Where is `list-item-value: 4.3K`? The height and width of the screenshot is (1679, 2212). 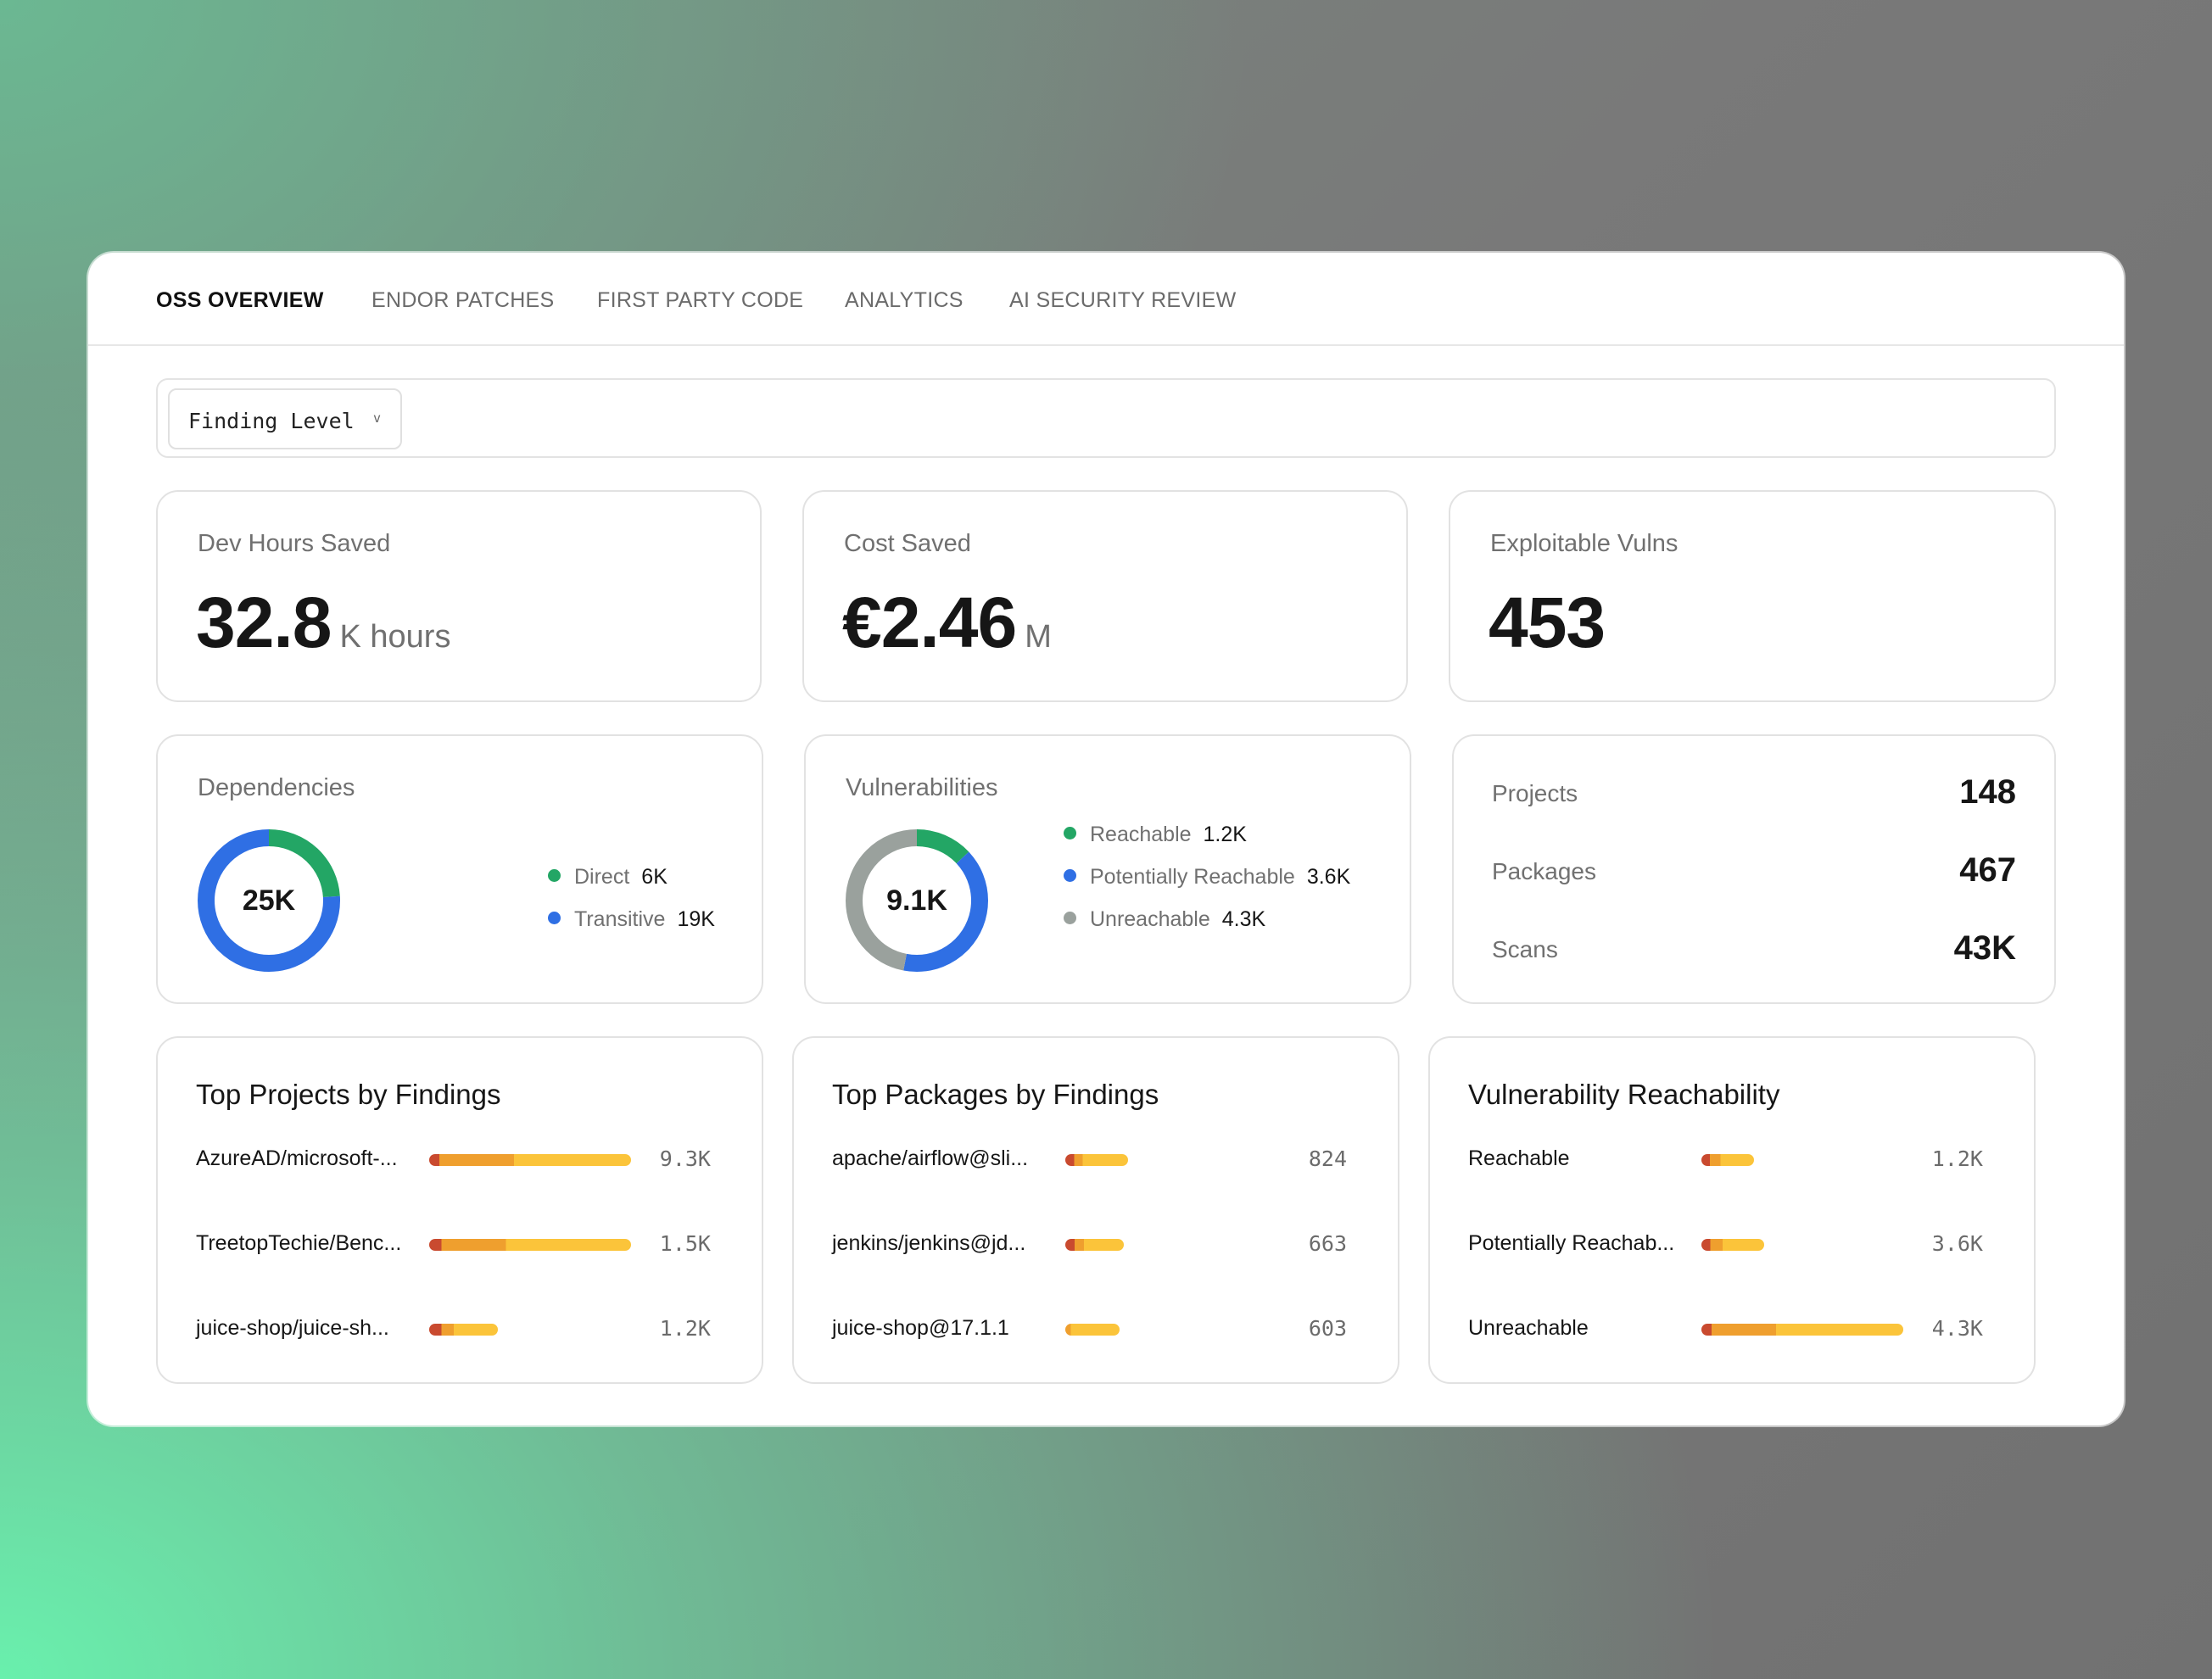
list-item-value: 4.3K is located at coordinates (1957, 1328).